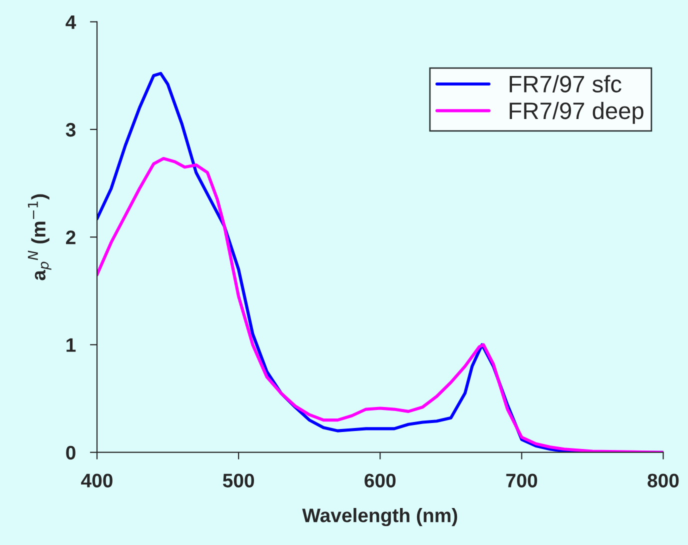 This screenshot has height=545, width=688. Describe the element at coordinates (40, 237) in the screenshot. I see `y-axis-title: a$_{p}$$^{N}$ (m$^{−1}$)` at that location.